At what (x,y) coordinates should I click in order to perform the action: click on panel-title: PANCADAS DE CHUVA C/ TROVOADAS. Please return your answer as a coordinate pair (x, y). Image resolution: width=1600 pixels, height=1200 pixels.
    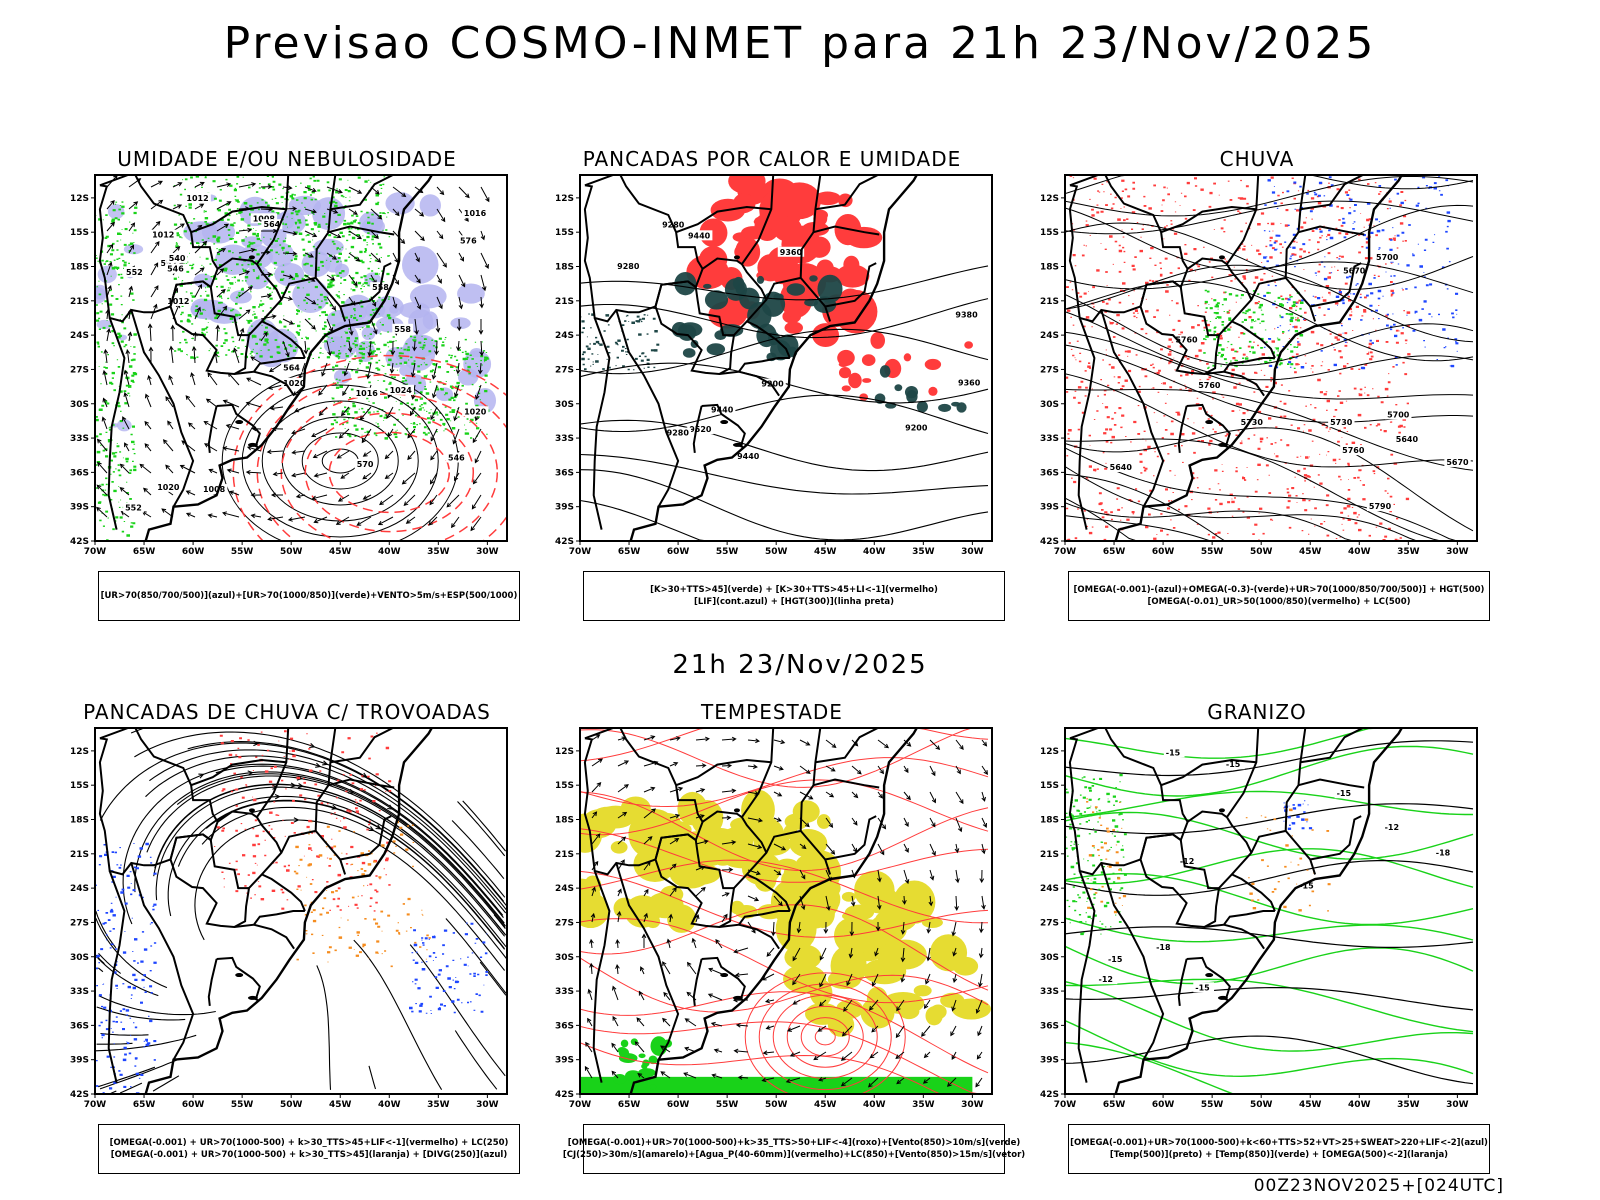
    Looking at the image, I should click on (287, 712).